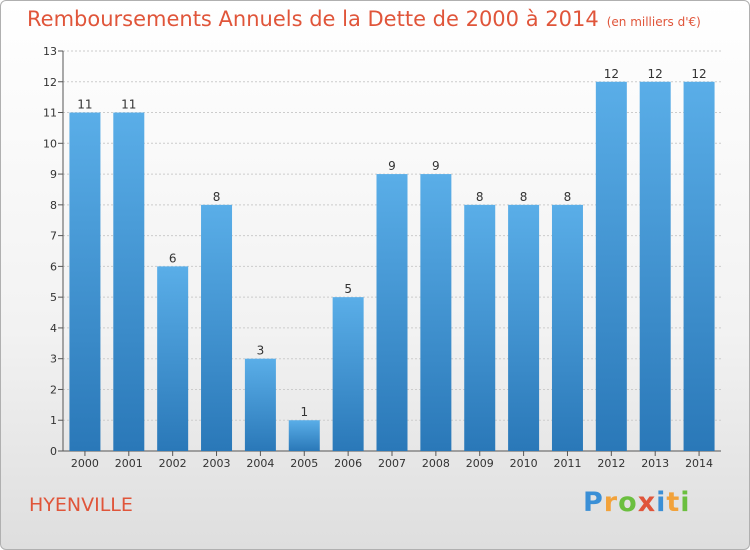 This screenshot has height=550, width=750. Describe the element at coordinates (260, 463) in the screenshot. I see `x-tick-label: 2004` at that location.